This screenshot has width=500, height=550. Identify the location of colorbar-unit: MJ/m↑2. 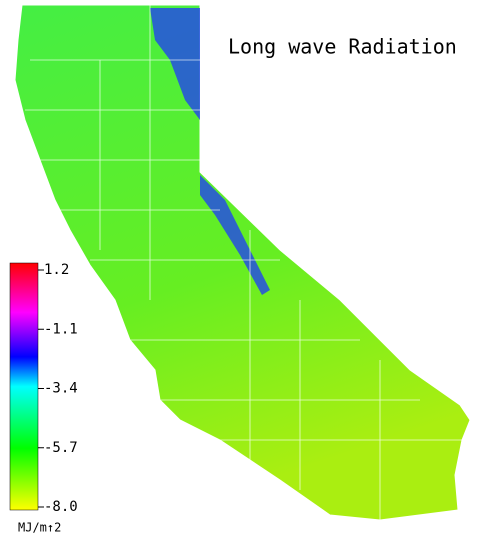
(39, 528).